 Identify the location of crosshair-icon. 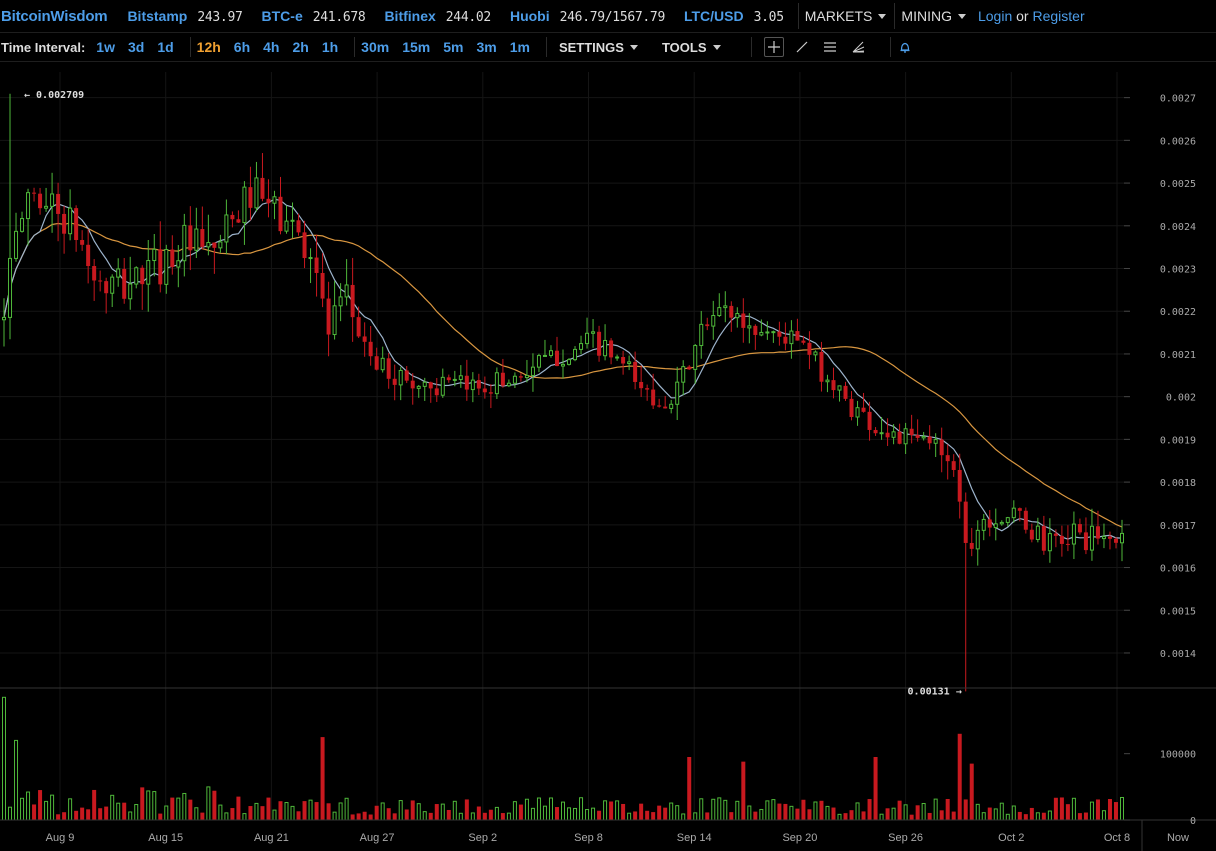
(773, 47).